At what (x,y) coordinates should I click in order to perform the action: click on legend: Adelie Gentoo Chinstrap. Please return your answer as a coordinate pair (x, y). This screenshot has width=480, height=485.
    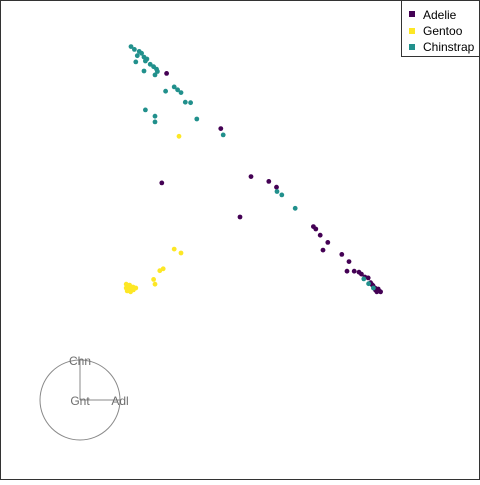
    Looking at the image, I should click on (440, 28).